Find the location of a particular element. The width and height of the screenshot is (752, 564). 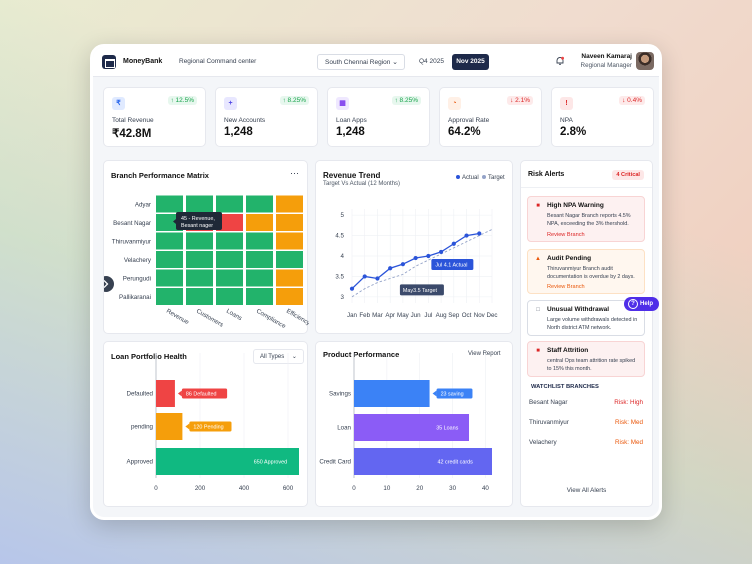

y-tick-label: 4 is located at coordinates (343, 256).